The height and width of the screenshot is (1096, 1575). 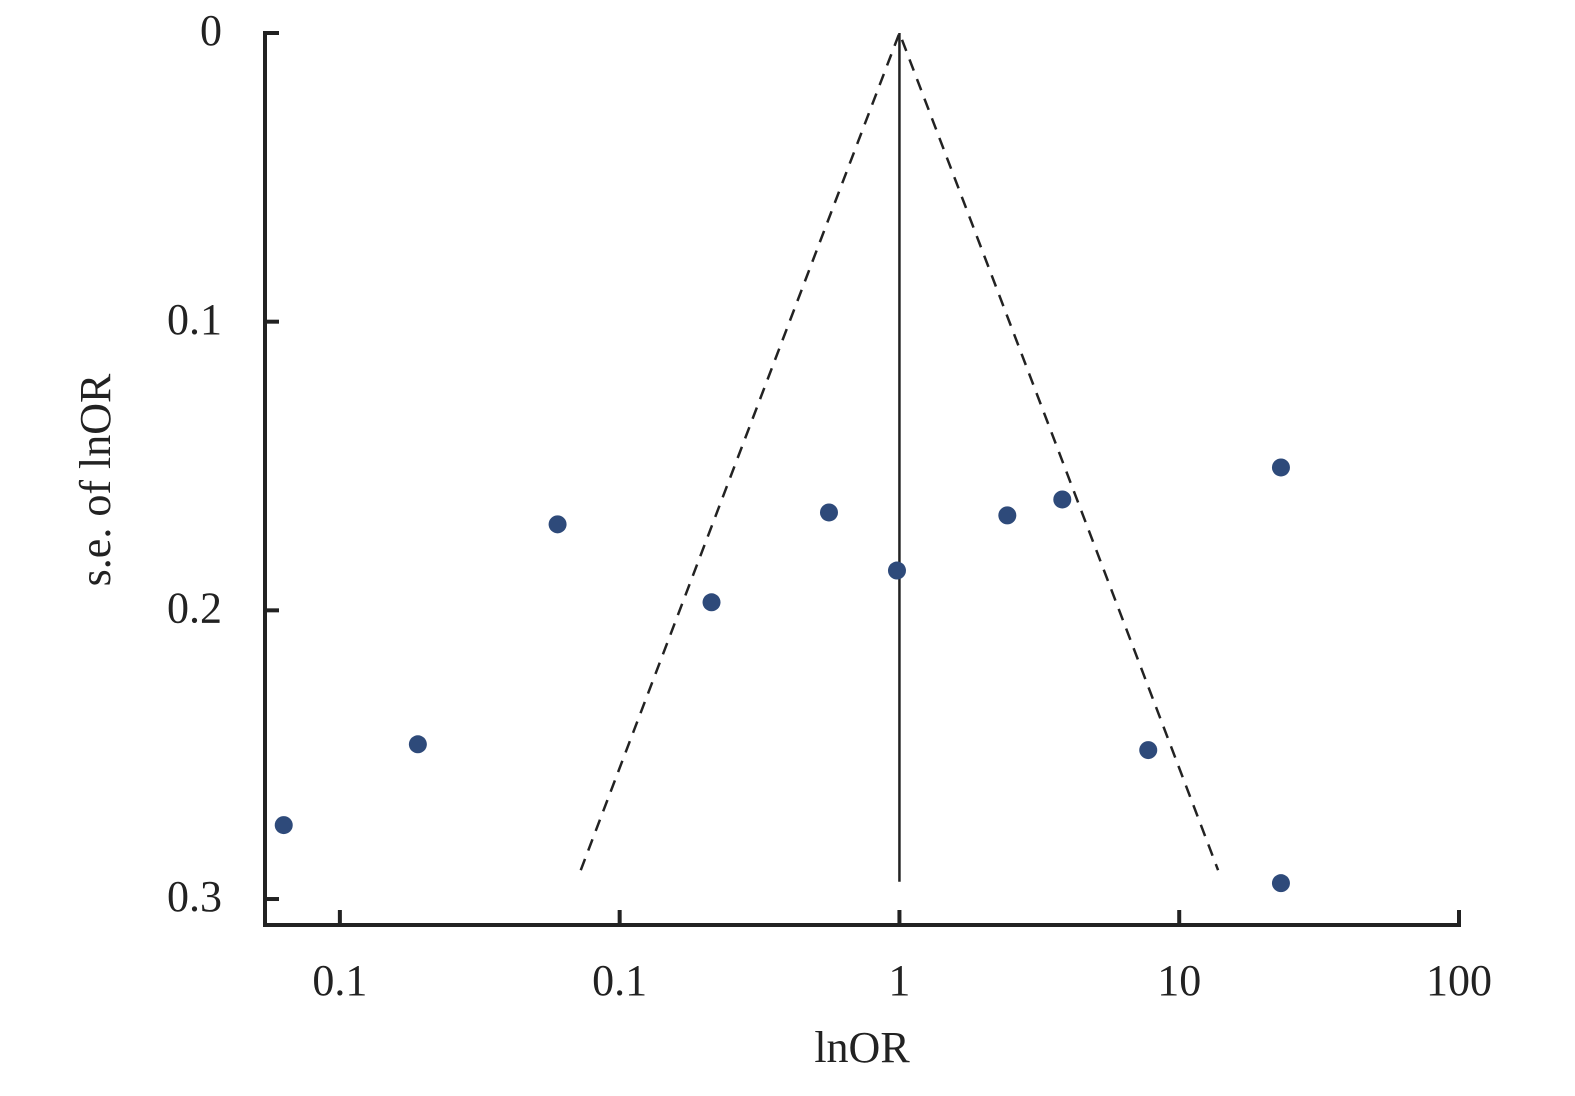 What do you see at coordinates (1179, 980) in the screenshot?
I see `x-tick-label: 10` at bounding box center [1179, 980].